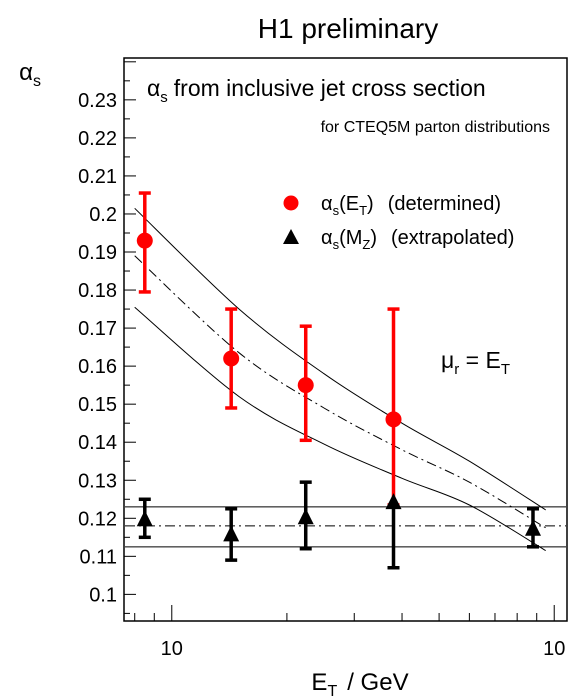 The width and height of the screenshot is (570, 699). I want to click on legend: αs(ET) (determined) αs(MZ) (extrapolated), so click(398, 222).